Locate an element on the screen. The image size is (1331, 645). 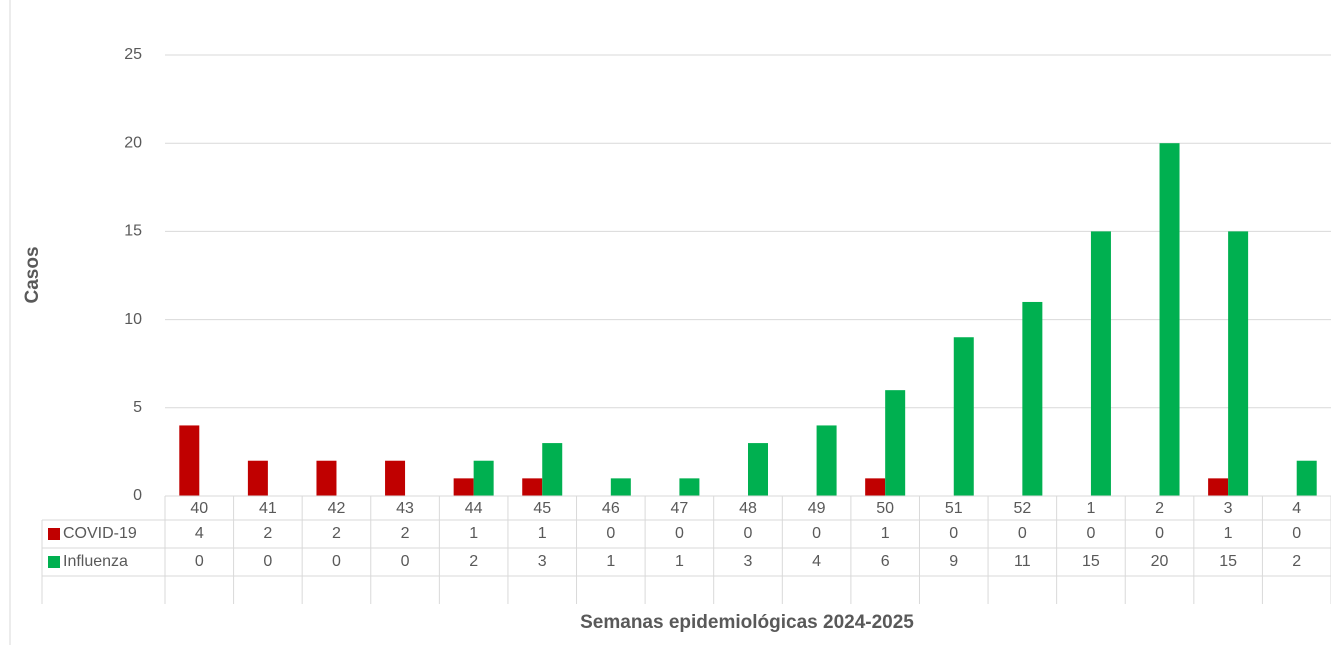
x-tick-label: 40 is located at coordinates (199, 508).